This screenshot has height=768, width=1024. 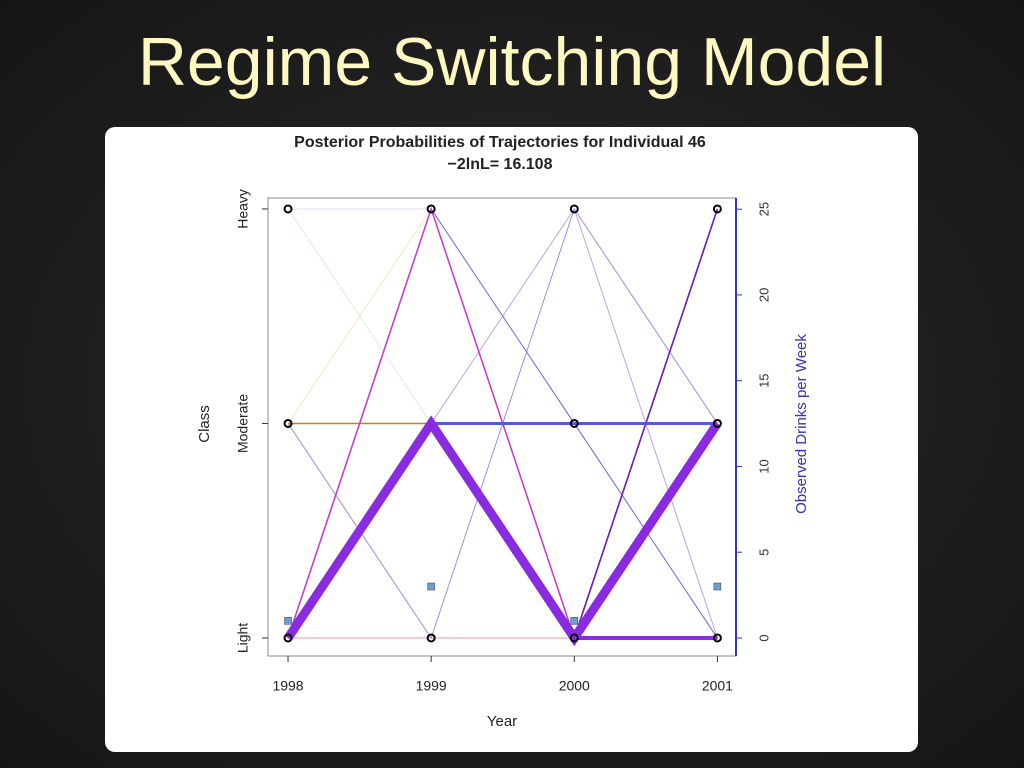 What do you see at coordinates (287, 686) in the screenshot?
I see `x-tick-label: 1998` at bounding box center [287, 686].